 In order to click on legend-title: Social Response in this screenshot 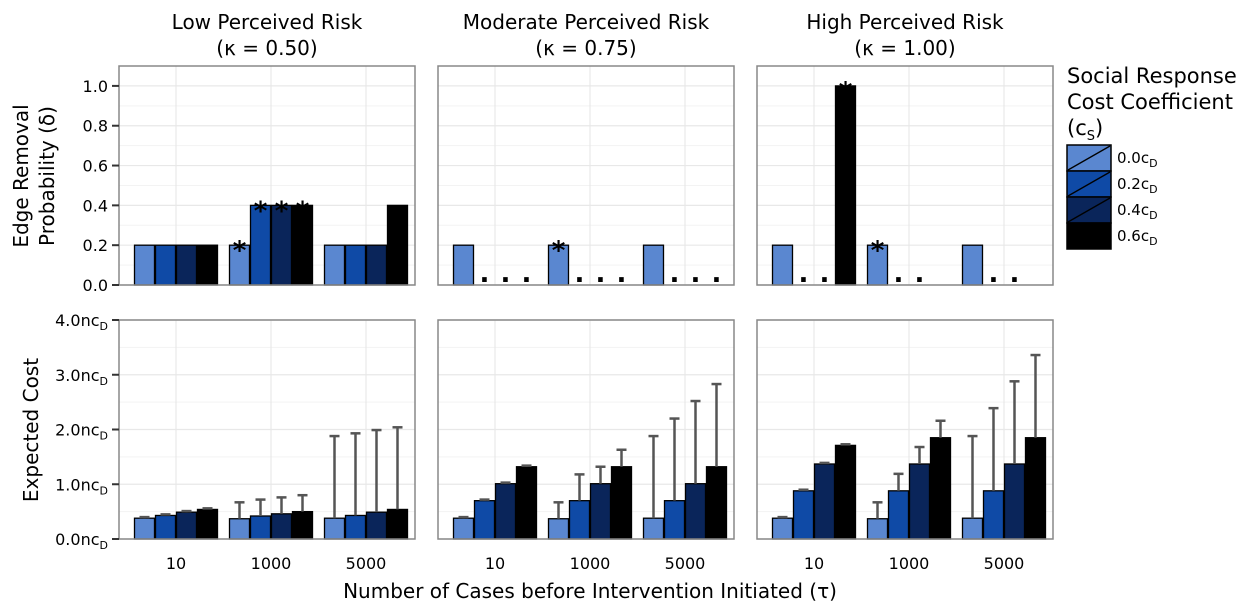, I will do `click(1152, 76)`.